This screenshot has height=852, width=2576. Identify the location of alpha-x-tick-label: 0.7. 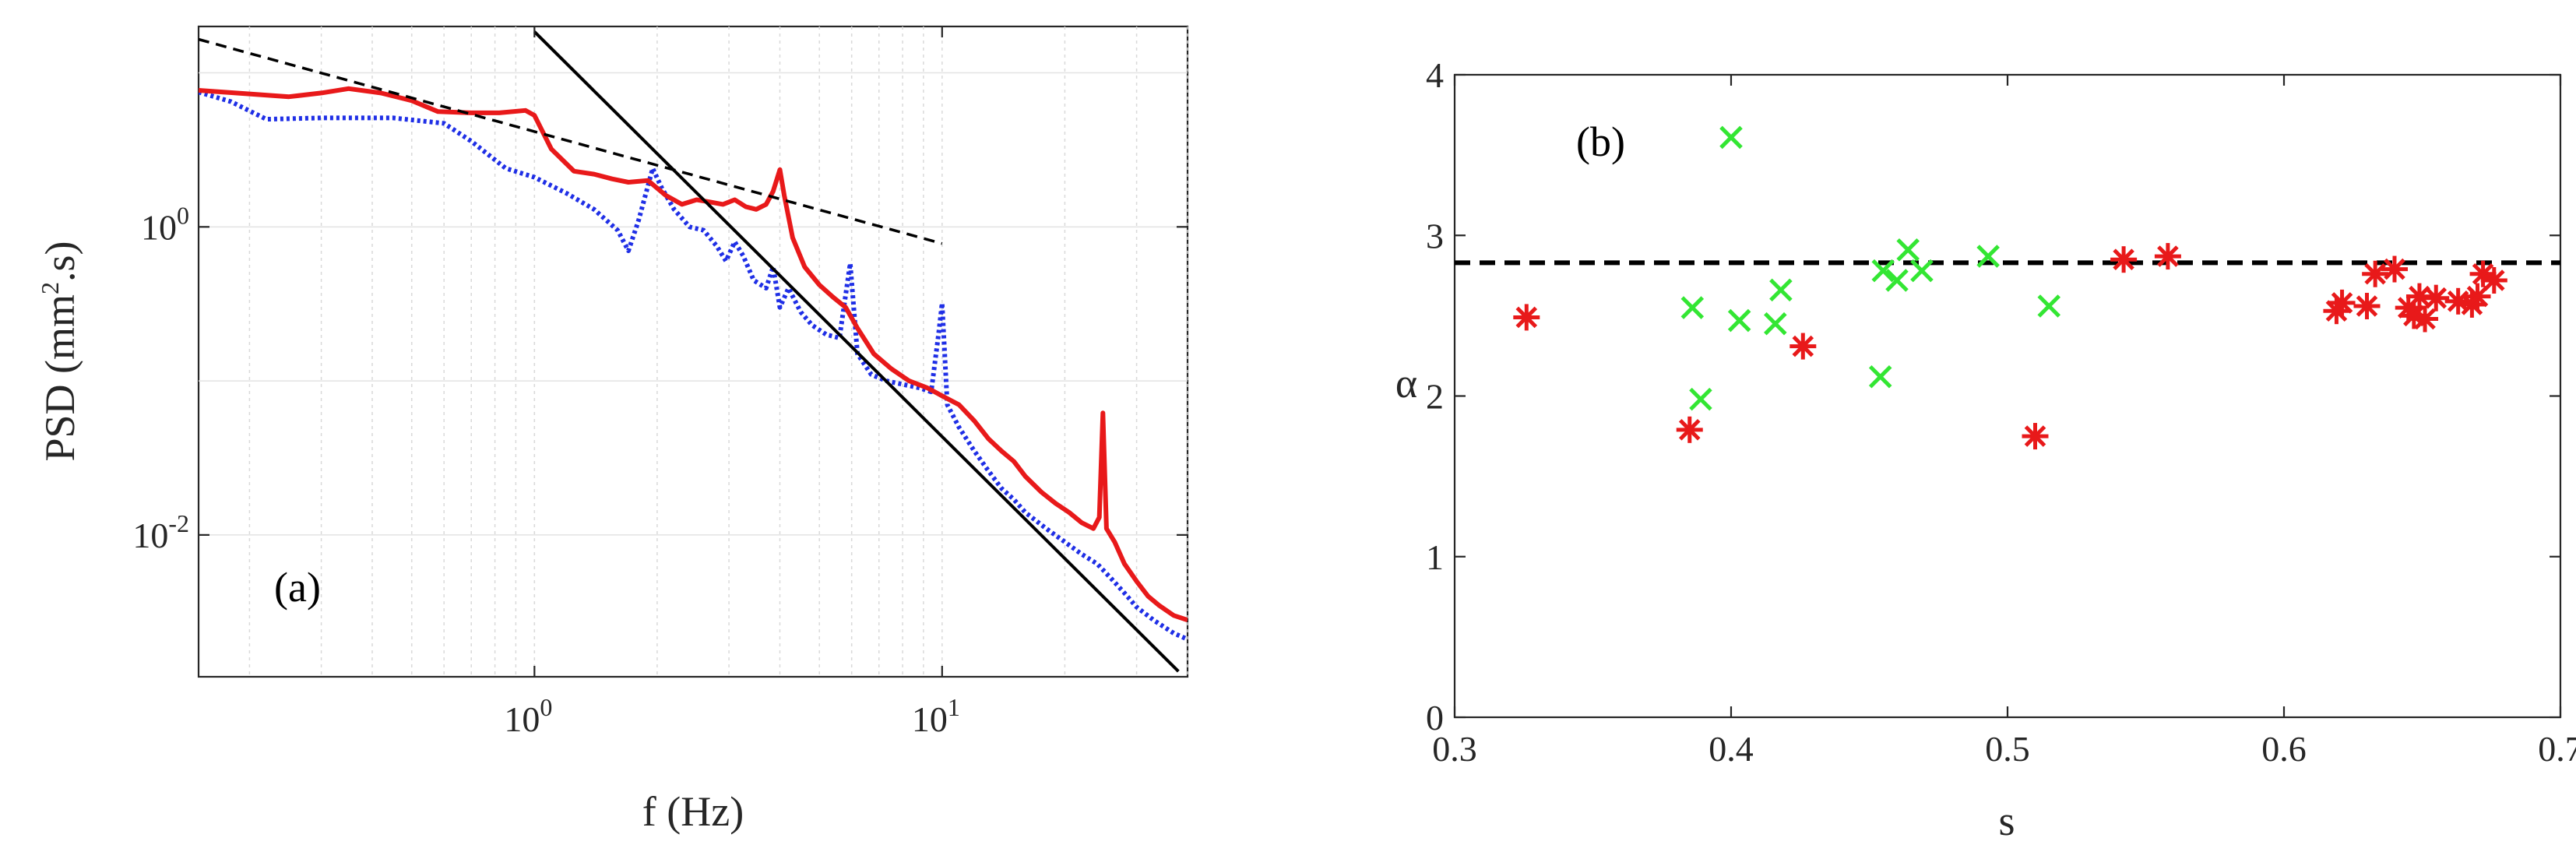
(2557, 749).